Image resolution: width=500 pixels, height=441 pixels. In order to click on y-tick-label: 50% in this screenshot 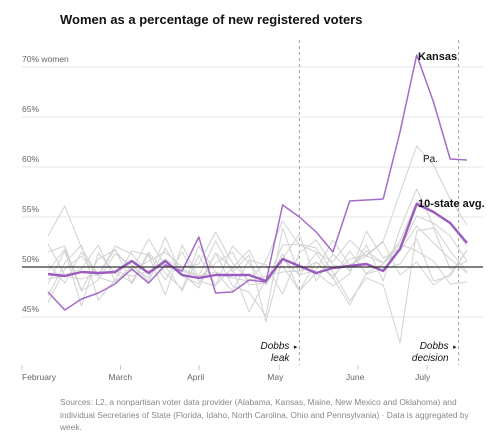, I will do `click(30, 259)`.